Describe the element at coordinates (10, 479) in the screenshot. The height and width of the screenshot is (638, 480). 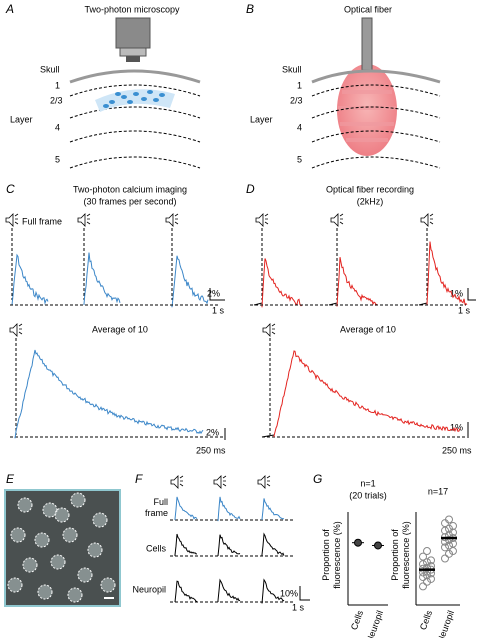
I see `panel-label: E` at that location.